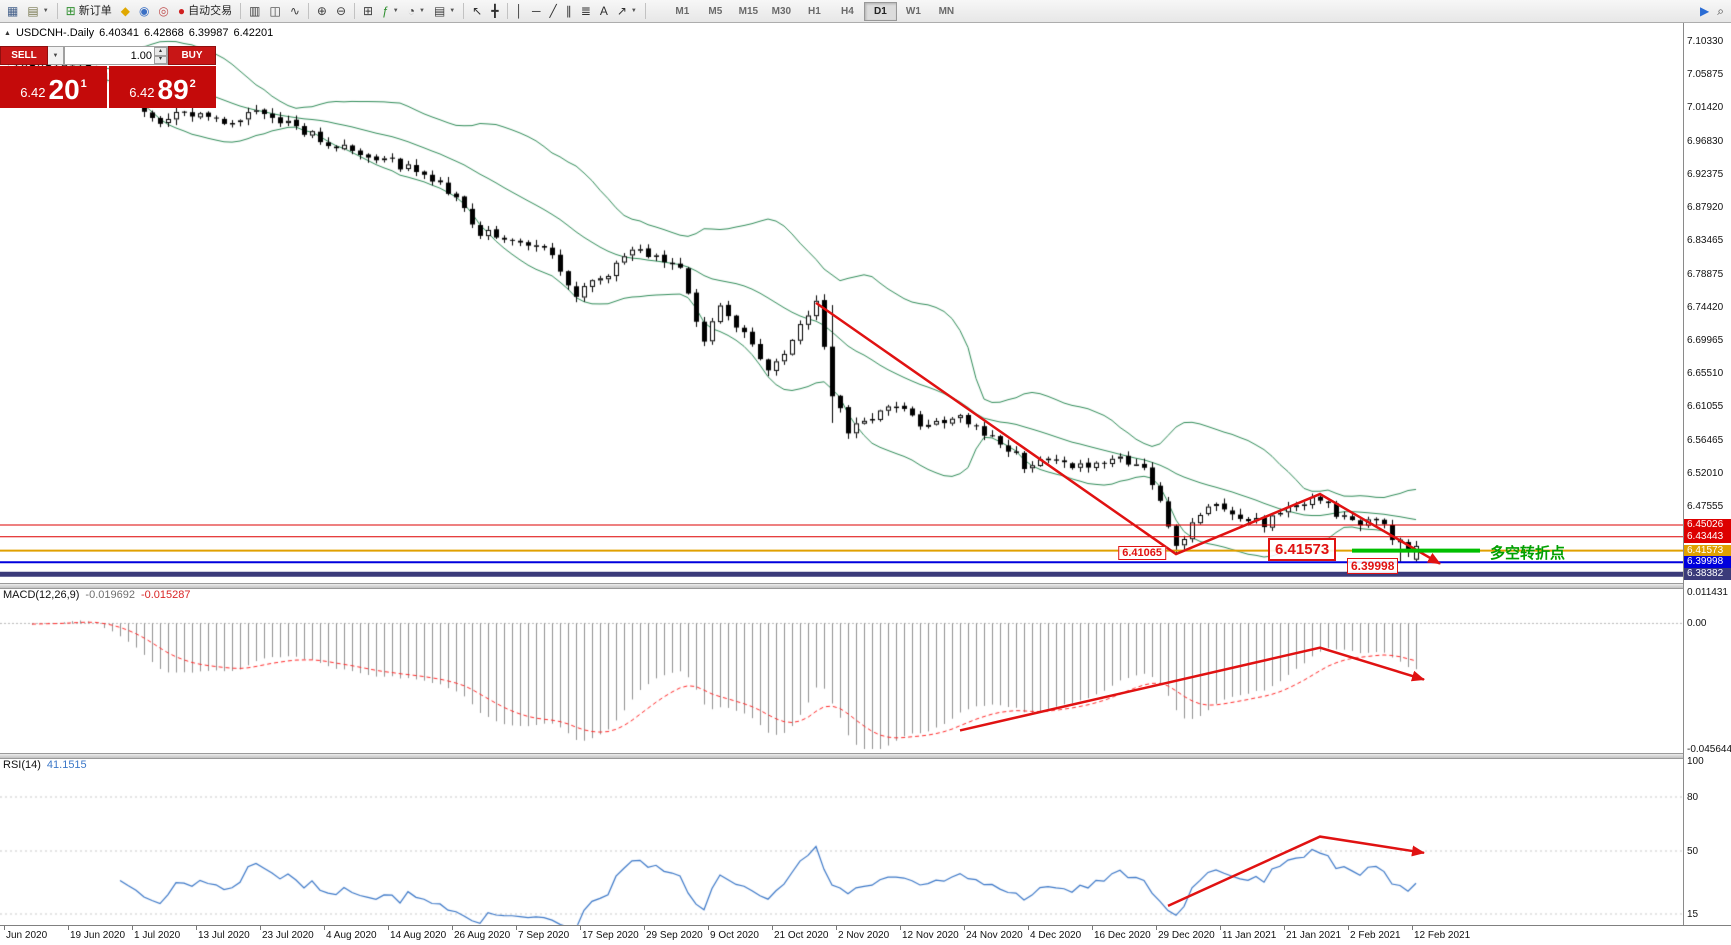 The width and height of the screenshot is (1731, 945). Describe the element at coordinates (880, 11) in the screenshot. I see `tab-timeframe-d1: D1` at that location.